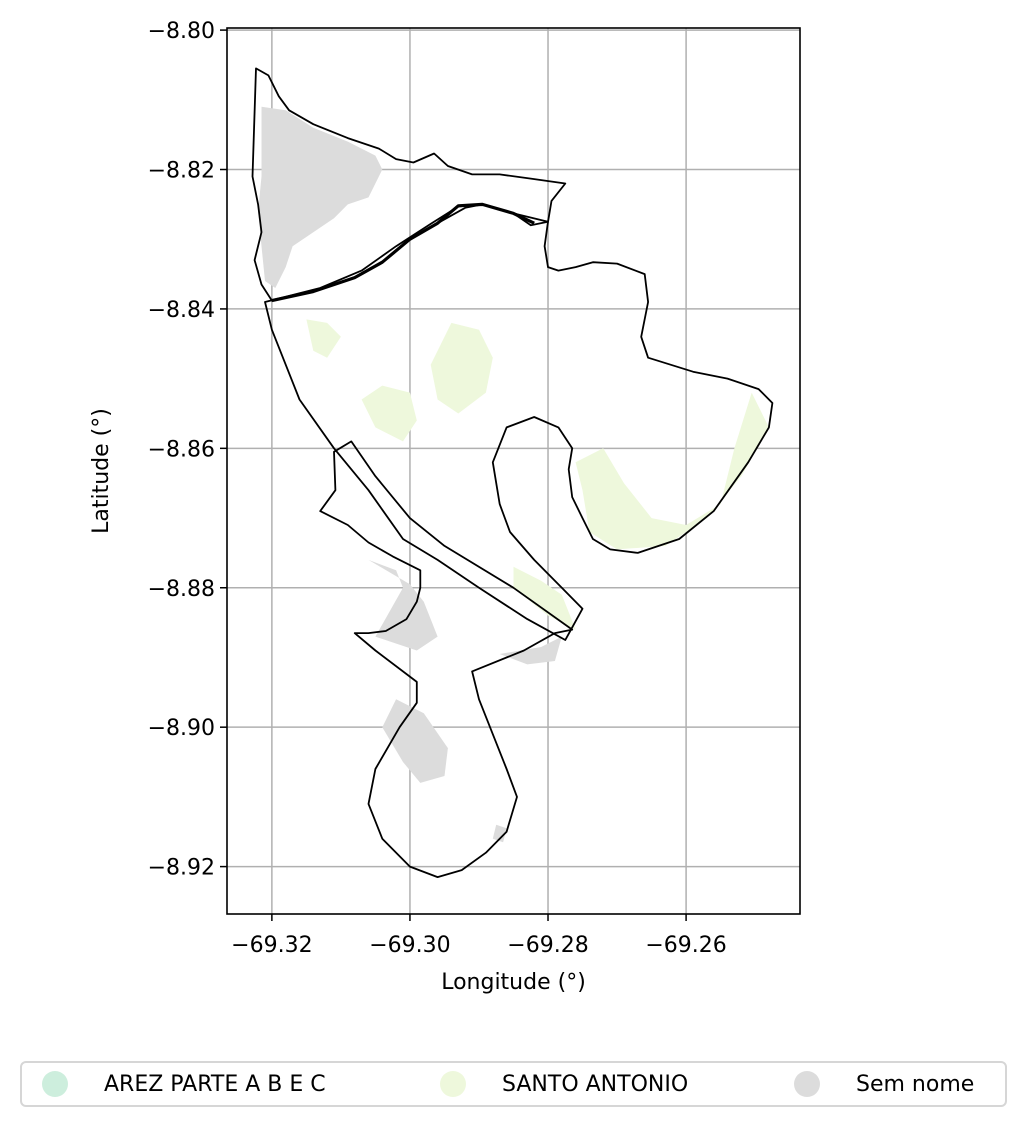 Image resolution: width=1028 pixels, height=1128 pixels. What do you see at coordinates (389, 413) in the screenshot?
I see `region-santo-antonio-mid-west` at bounding box center [389, 413].